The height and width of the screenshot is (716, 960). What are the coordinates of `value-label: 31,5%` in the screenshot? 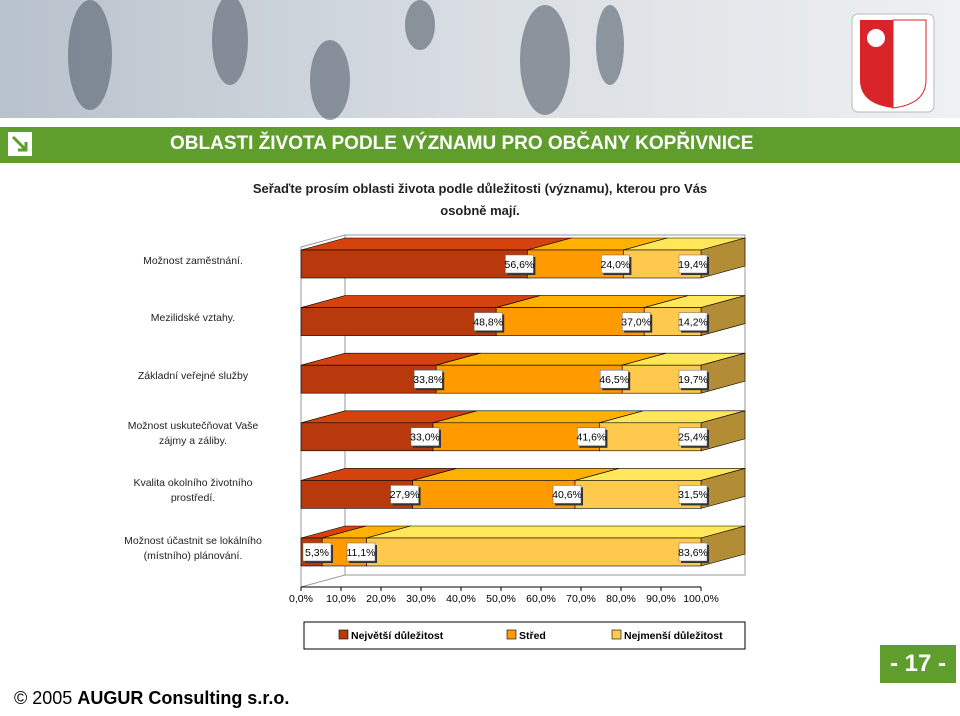 It's located at (693, 495).